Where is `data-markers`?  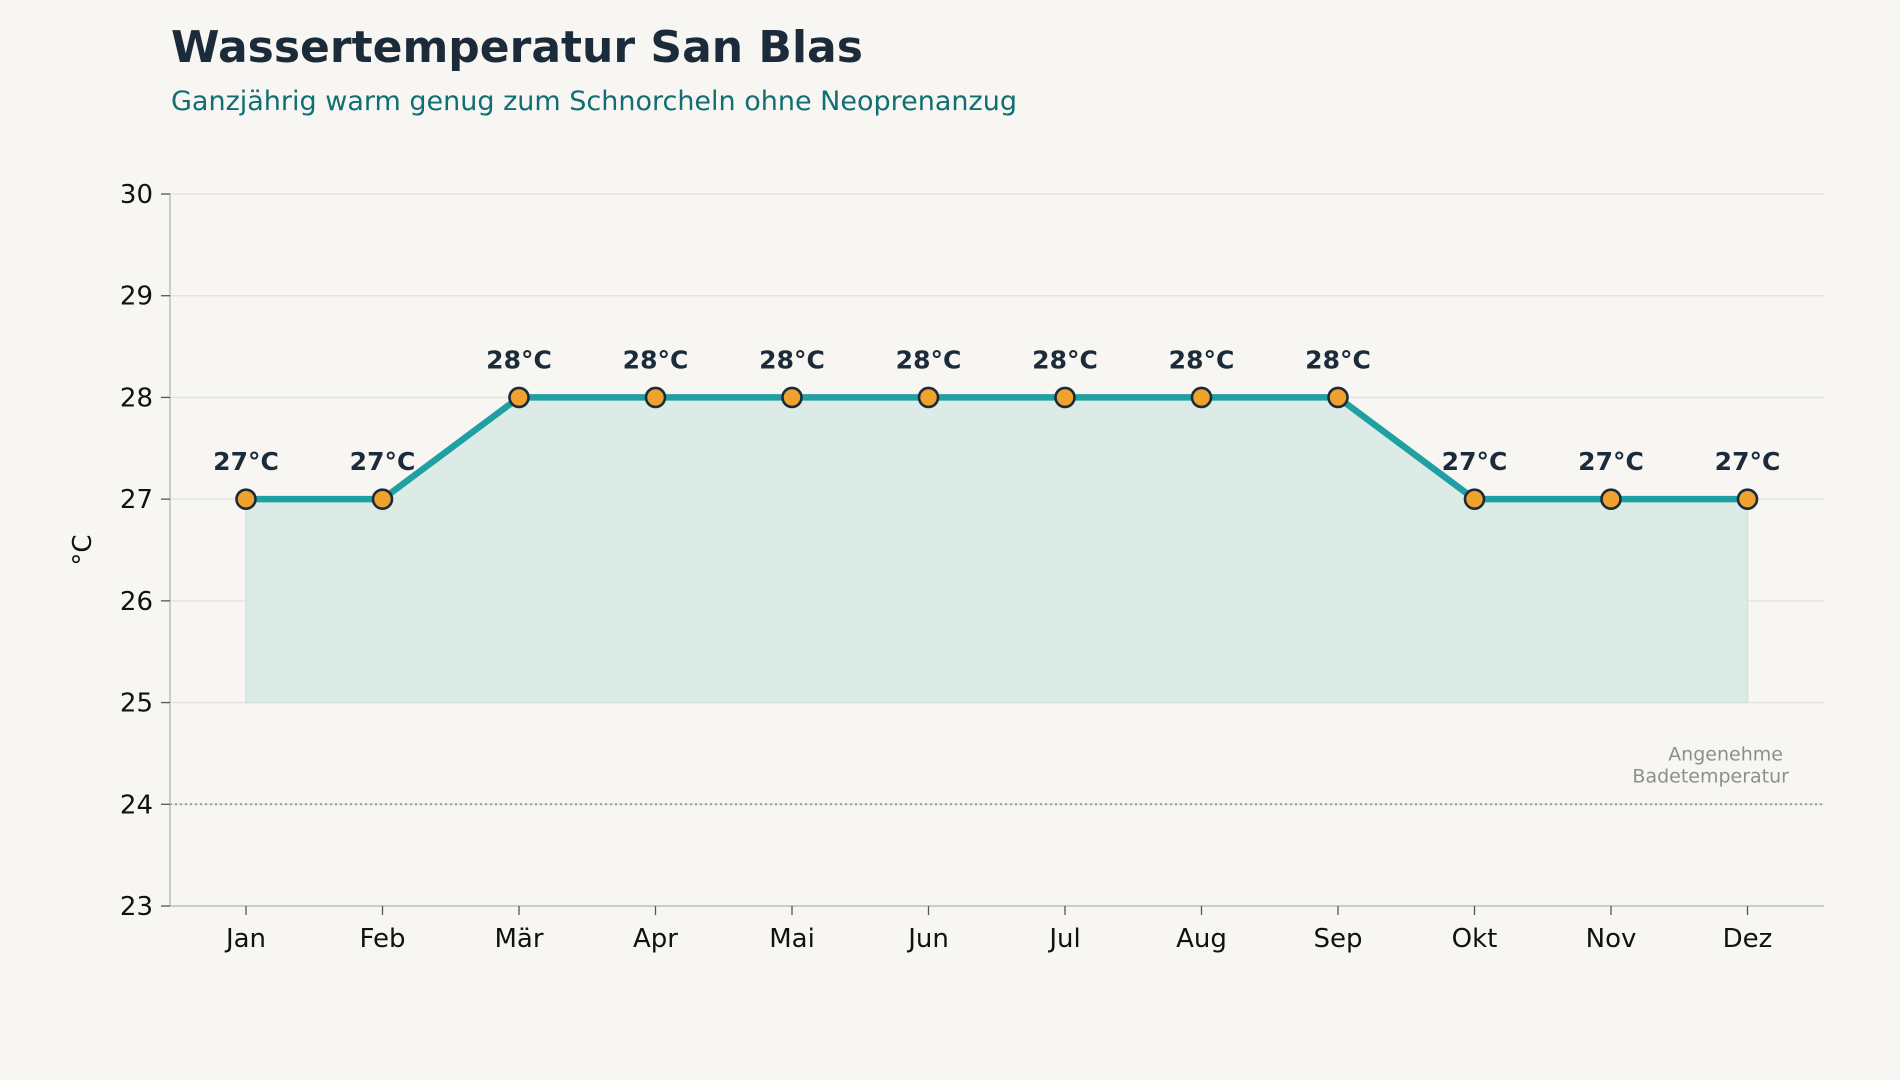 data-markers is located at coordinates (997, 448).